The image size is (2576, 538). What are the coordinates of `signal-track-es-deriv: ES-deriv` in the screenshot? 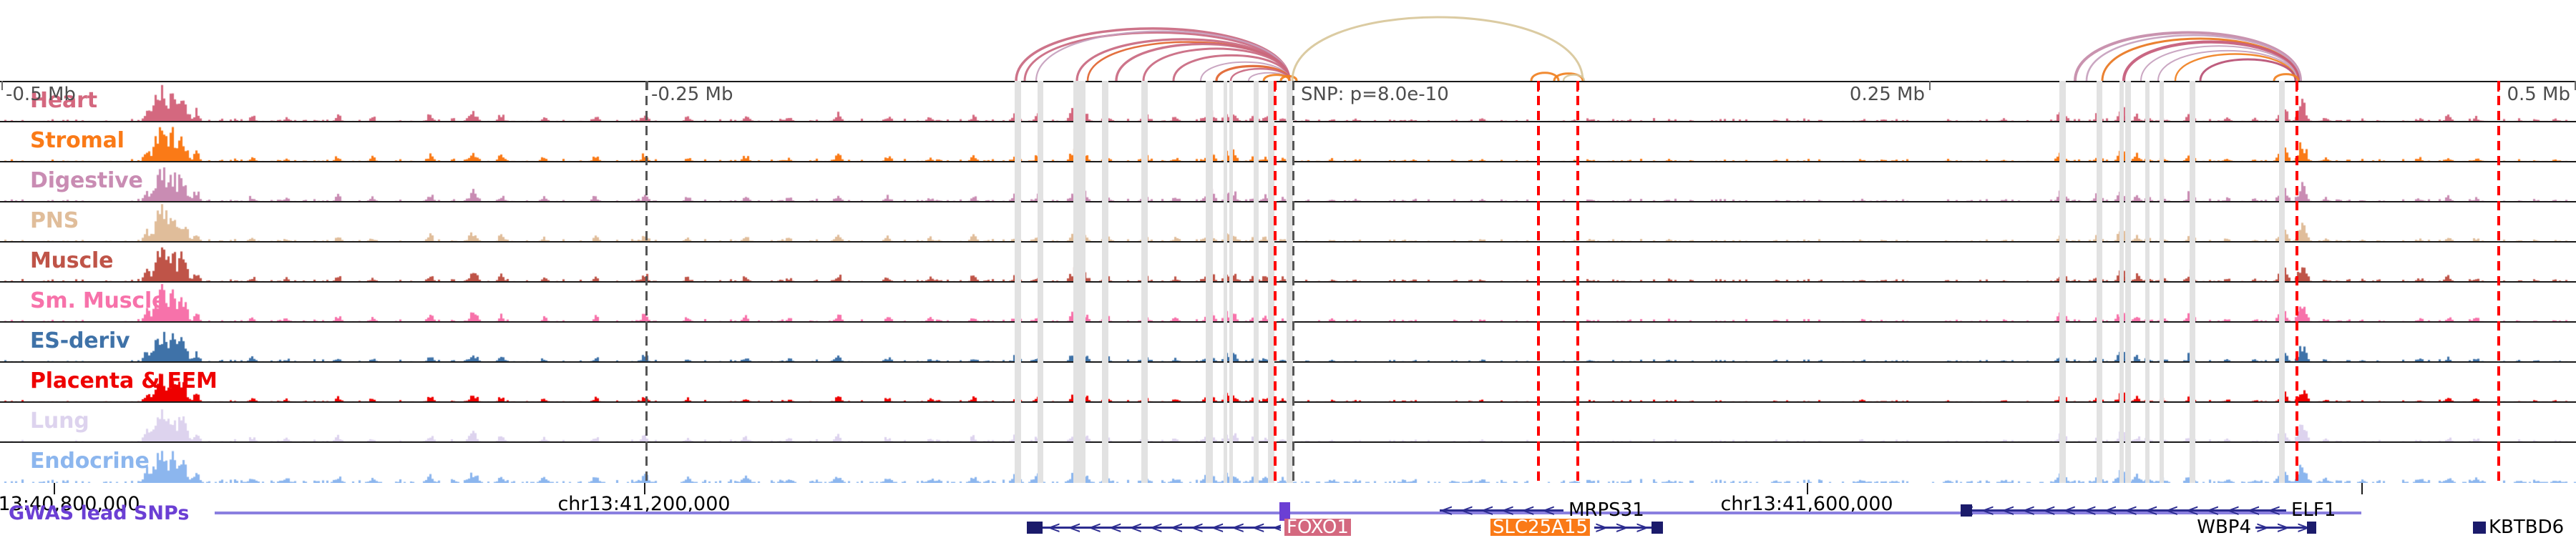 It's located at (1288, 343).